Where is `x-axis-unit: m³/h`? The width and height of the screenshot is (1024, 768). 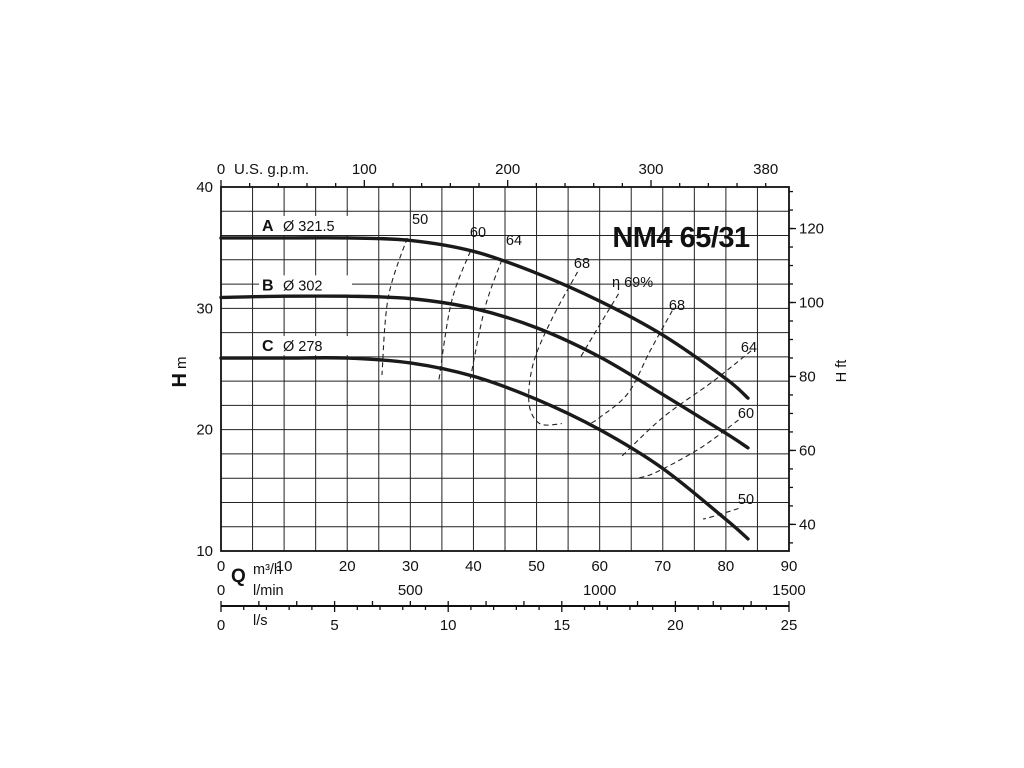 x-axis-unit: m³/h is located at coordinates (267, 570).